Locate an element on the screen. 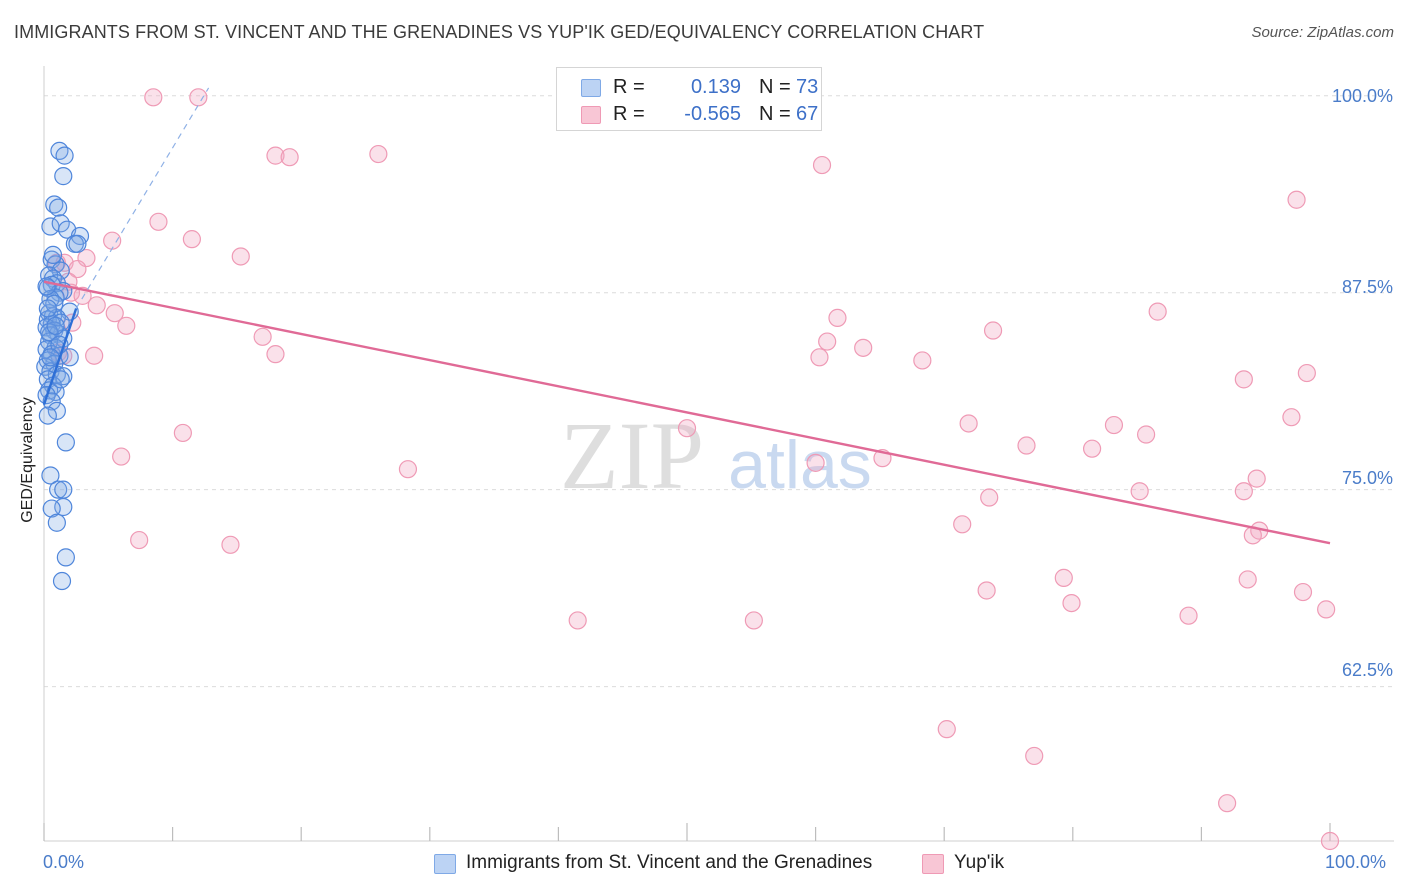  source-label: Source: ZipAtlas.com is located at coordinates (1322, 32).